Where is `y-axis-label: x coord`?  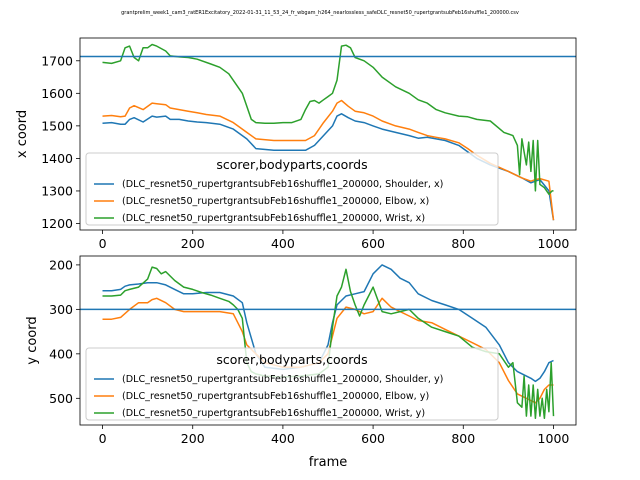
y-axis-label: x coord is located at coordinates (22, 134).